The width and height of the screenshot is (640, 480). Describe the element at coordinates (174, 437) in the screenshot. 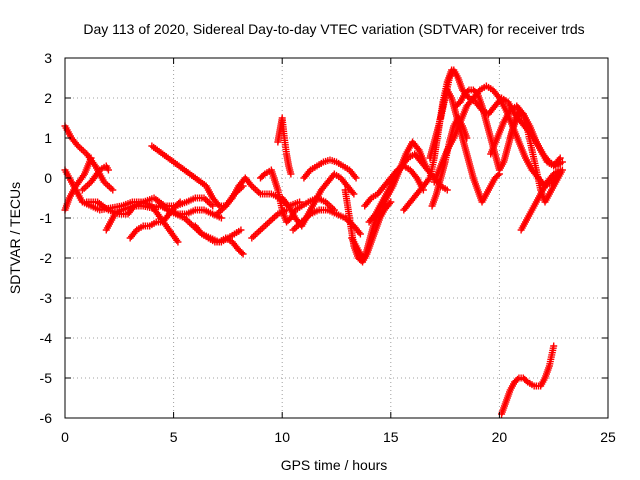

I see `x-tick-label: 5` at that location.